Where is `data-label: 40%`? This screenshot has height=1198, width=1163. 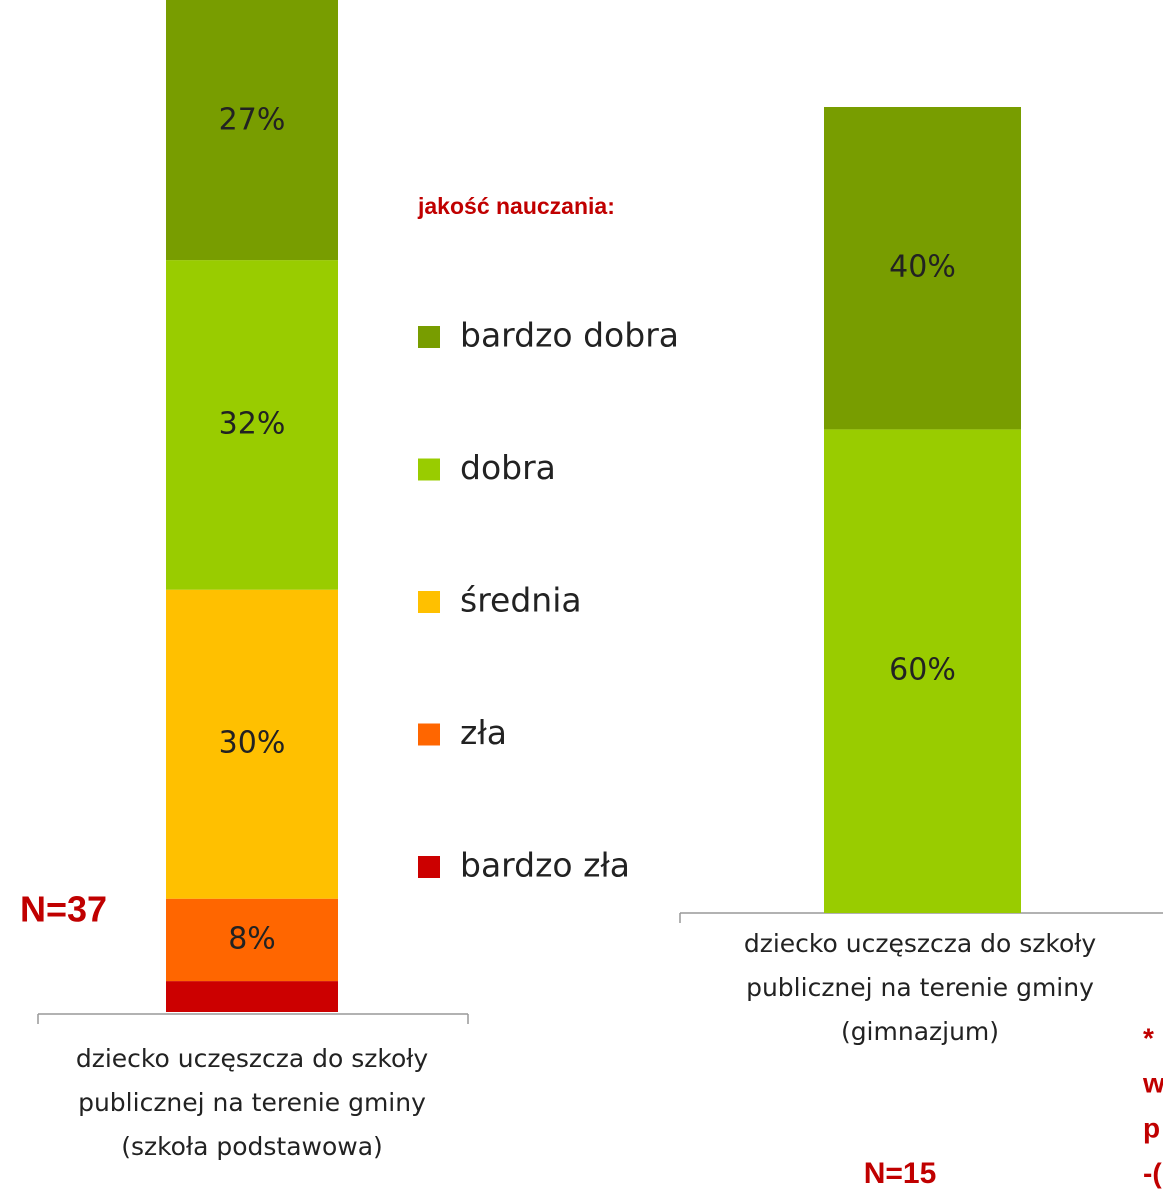 data-label: 40% is located at coordinates (922, 267).